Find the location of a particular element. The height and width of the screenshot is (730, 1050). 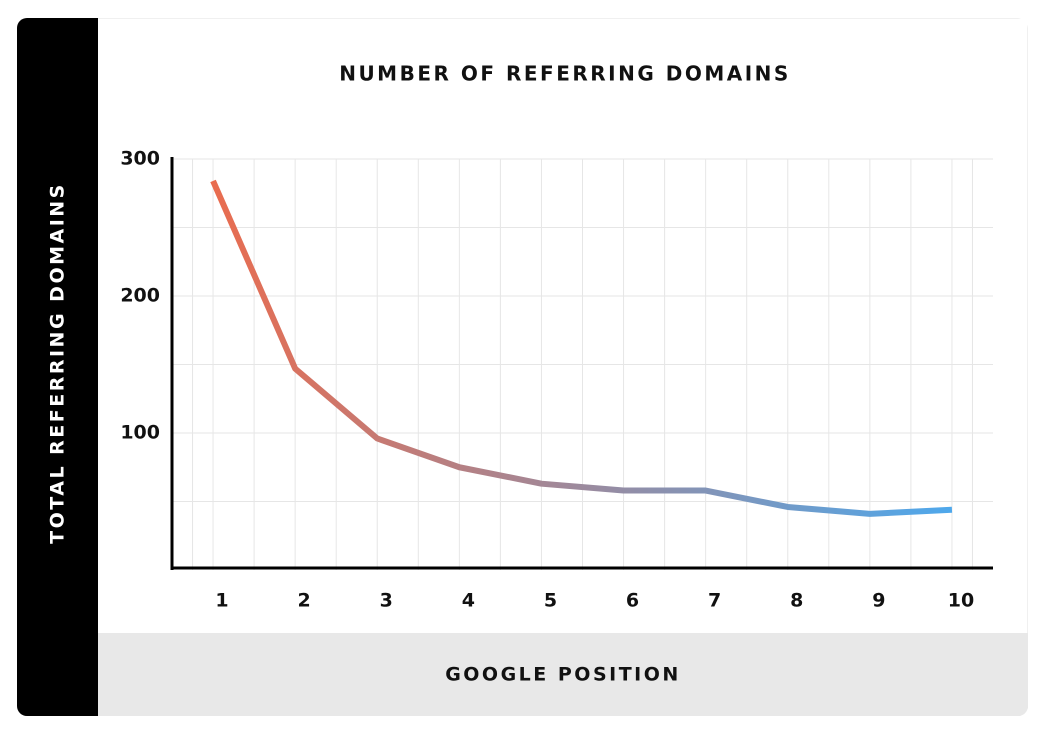

x-axis-title: GOOGLE POSITION is located at coordinates (563, 675).